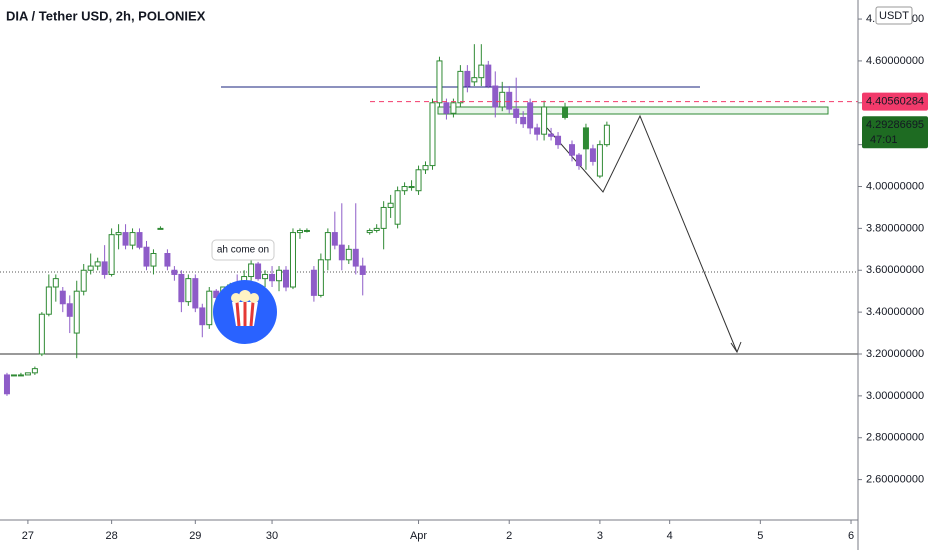  I want to click on callout-box, so click(243, 250).